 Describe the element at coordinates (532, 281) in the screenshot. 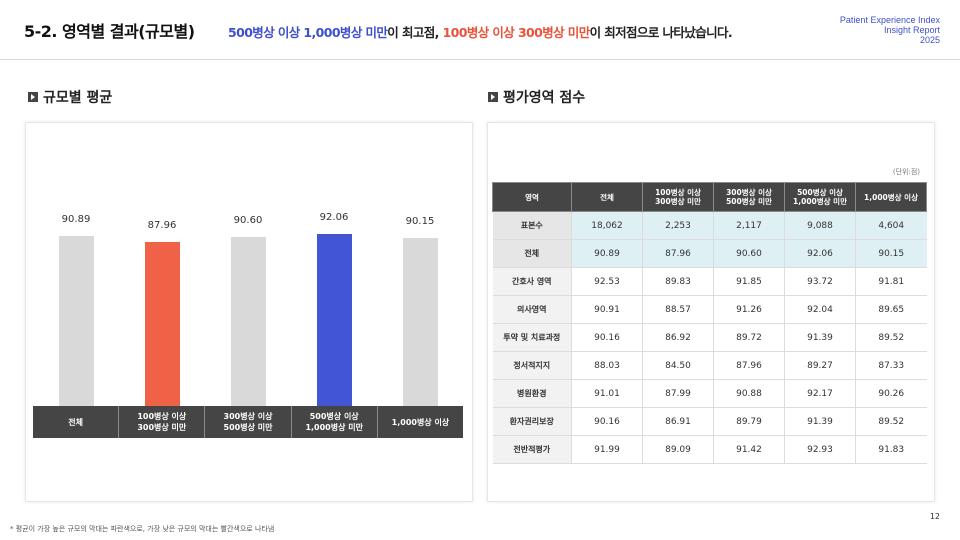

I see `row-label: 간호사 영역` at that location.